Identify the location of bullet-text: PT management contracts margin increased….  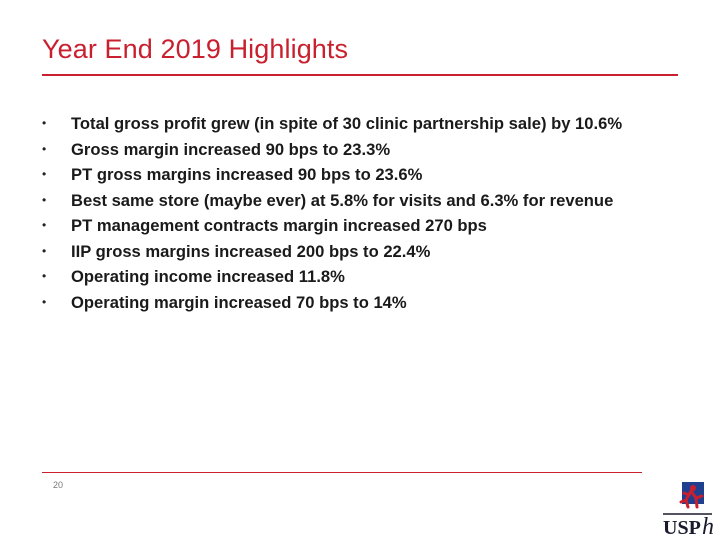
(279, 225).